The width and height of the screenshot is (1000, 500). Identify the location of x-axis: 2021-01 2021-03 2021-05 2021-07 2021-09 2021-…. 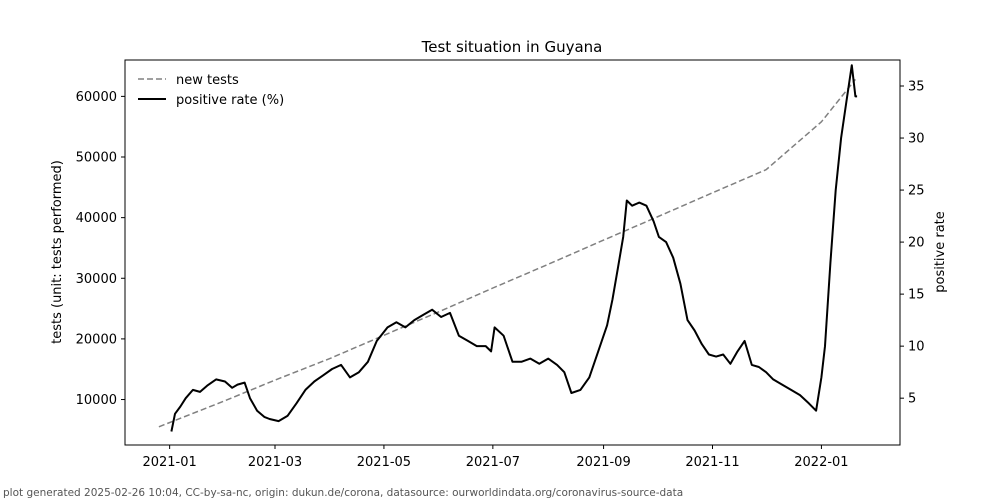
(495, 457).